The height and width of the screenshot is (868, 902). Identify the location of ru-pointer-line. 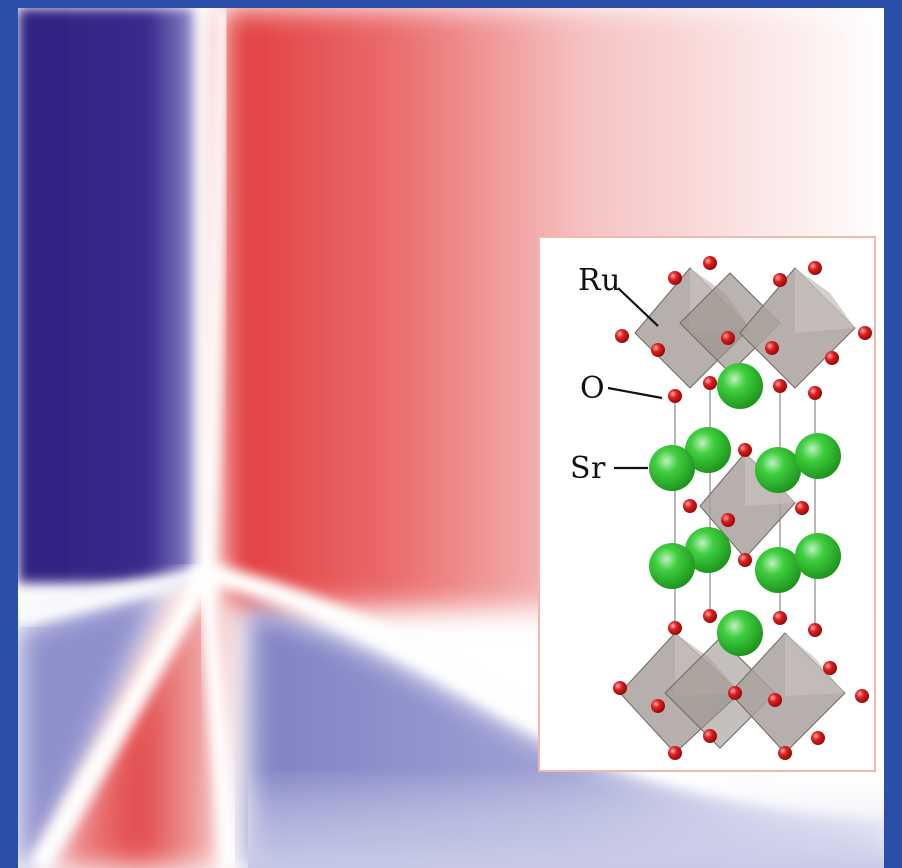
(638, 307).